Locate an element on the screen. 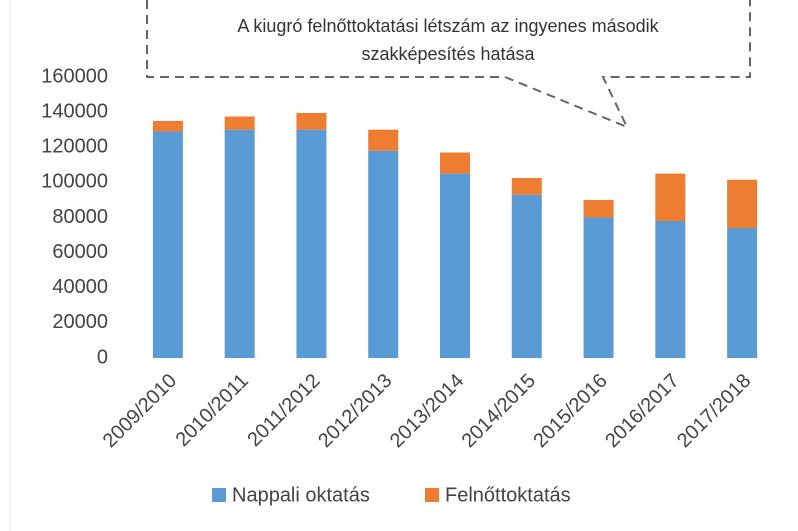 Image resolution: width=798 pixels, height=531 pixels. y-tick-label: 0 is located at coordinates (102, 357).